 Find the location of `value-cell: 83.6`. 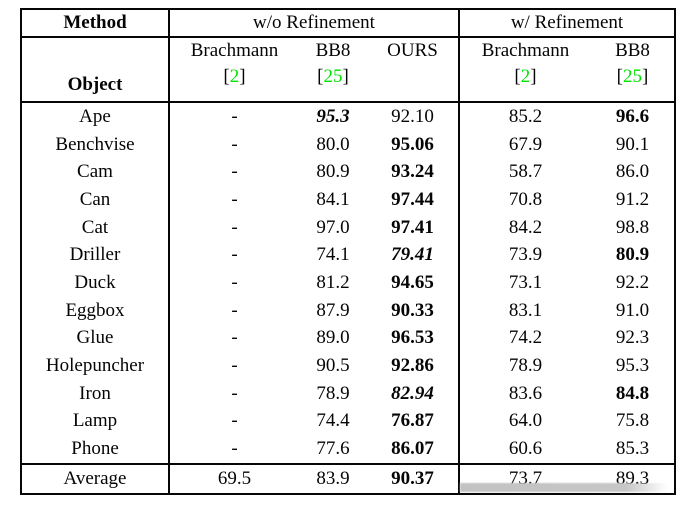

value-cell: 83.6 is located at coordinates (525, 393).